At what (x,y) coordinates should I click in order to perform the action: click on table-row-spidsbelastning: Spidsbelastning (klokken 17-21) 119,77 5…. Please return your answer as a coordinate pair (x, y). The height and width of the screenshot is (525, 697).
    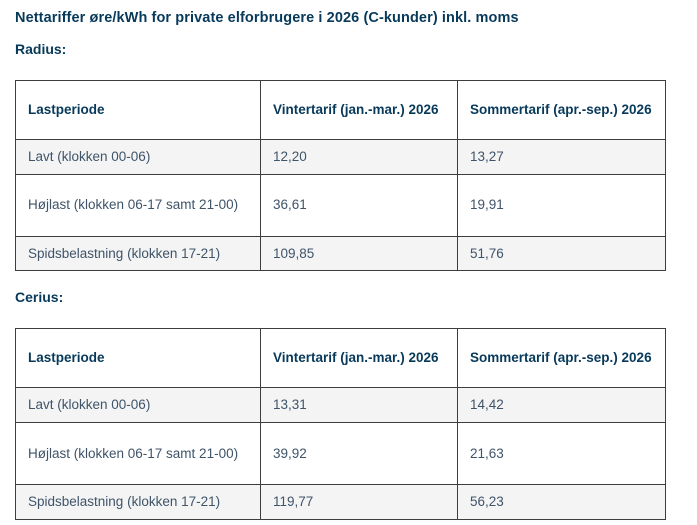
    Looking at the image, I should click on (340, 501).